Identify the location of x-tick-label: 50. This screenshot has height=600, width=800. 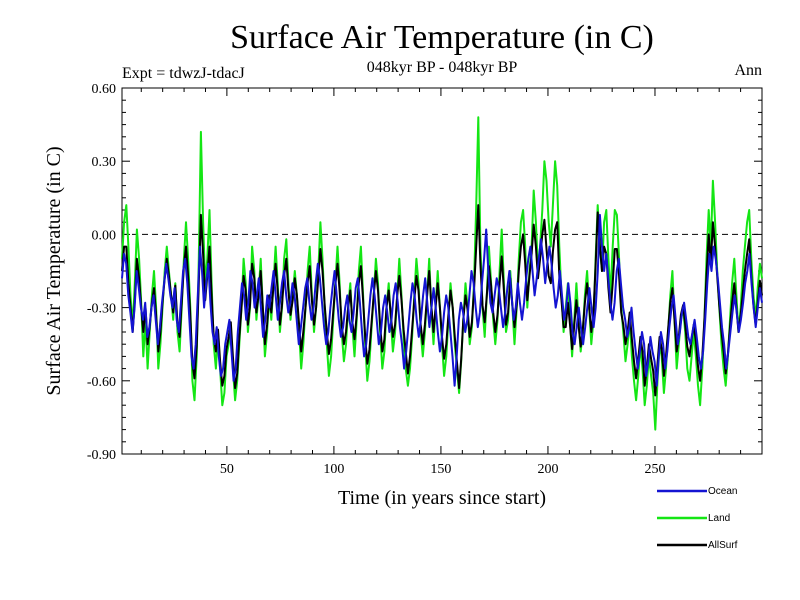
(227, 469).